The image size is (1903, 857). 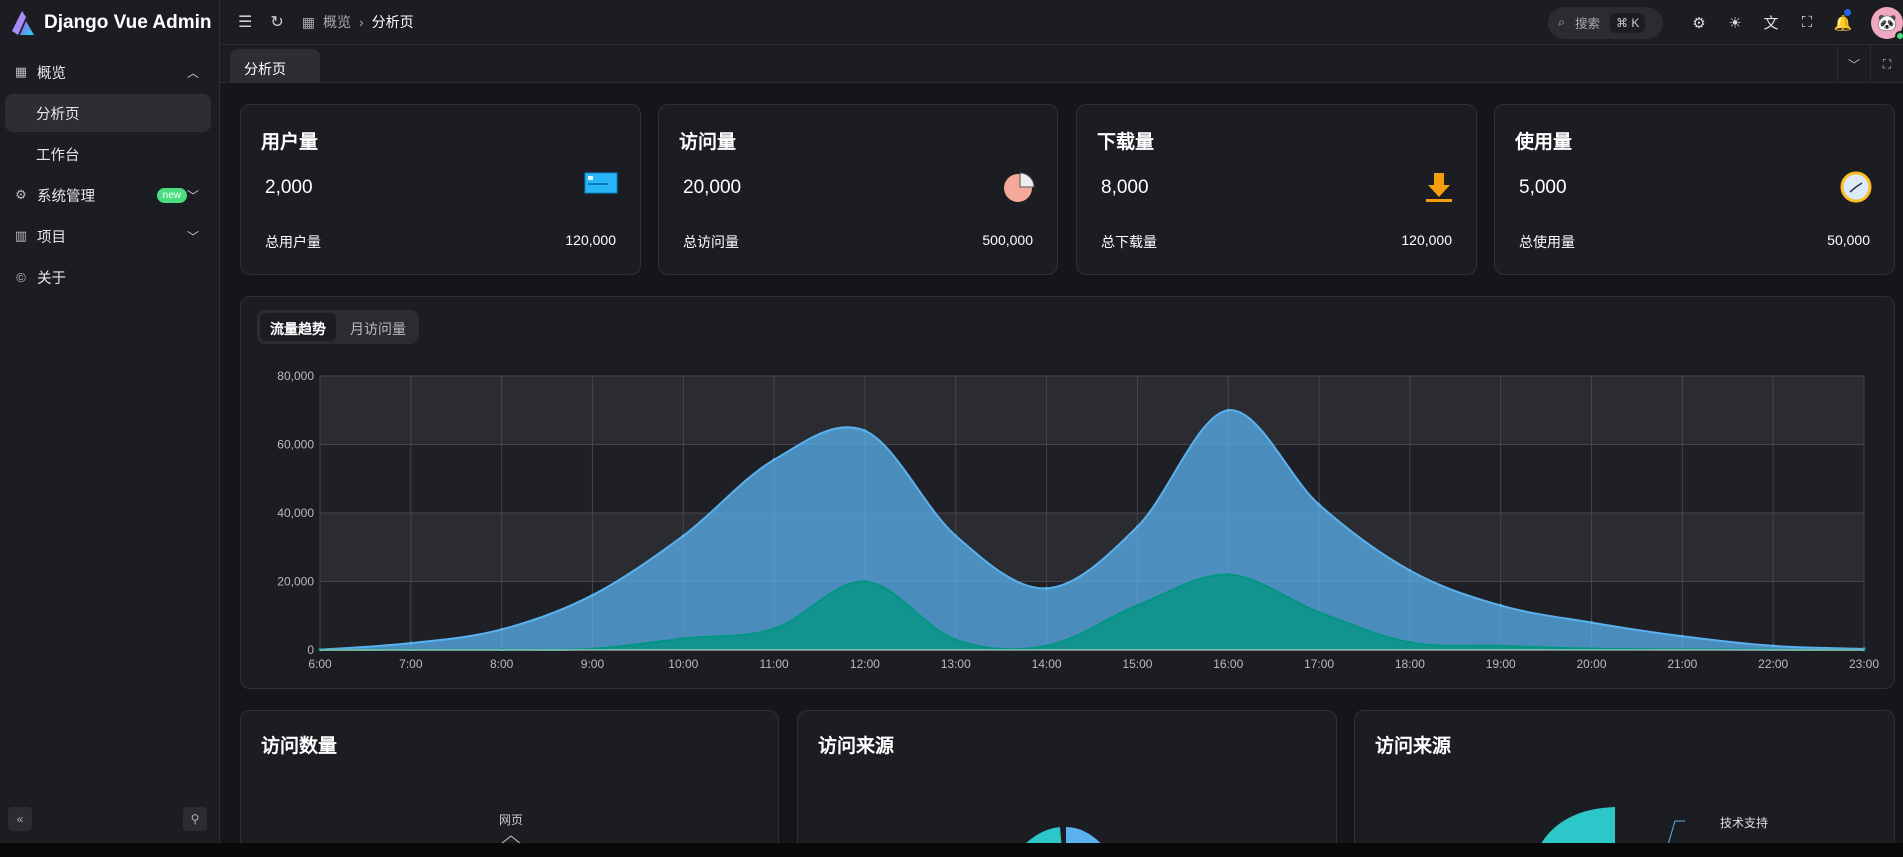 I want to click on radar-label: 网页, so click(x=511, y=820).